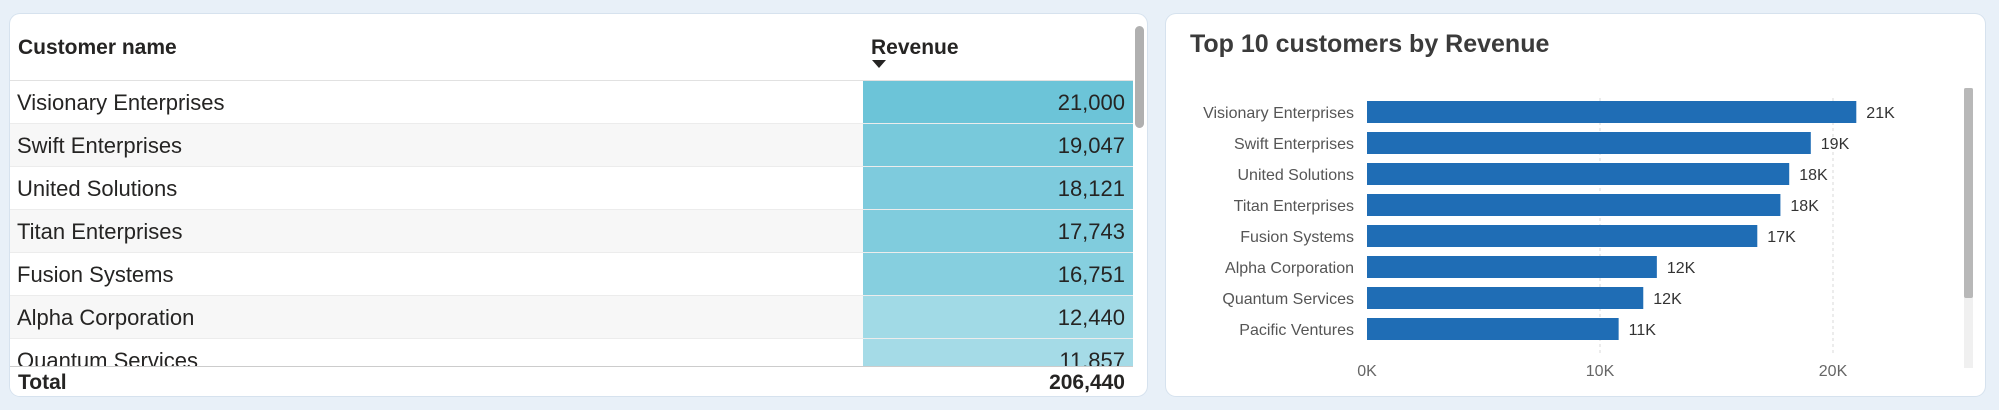  What do you see at coordinates (998, 231) in the screenshot?
I see `cell-revenue: 17,743` at bounding box center [998, 231].